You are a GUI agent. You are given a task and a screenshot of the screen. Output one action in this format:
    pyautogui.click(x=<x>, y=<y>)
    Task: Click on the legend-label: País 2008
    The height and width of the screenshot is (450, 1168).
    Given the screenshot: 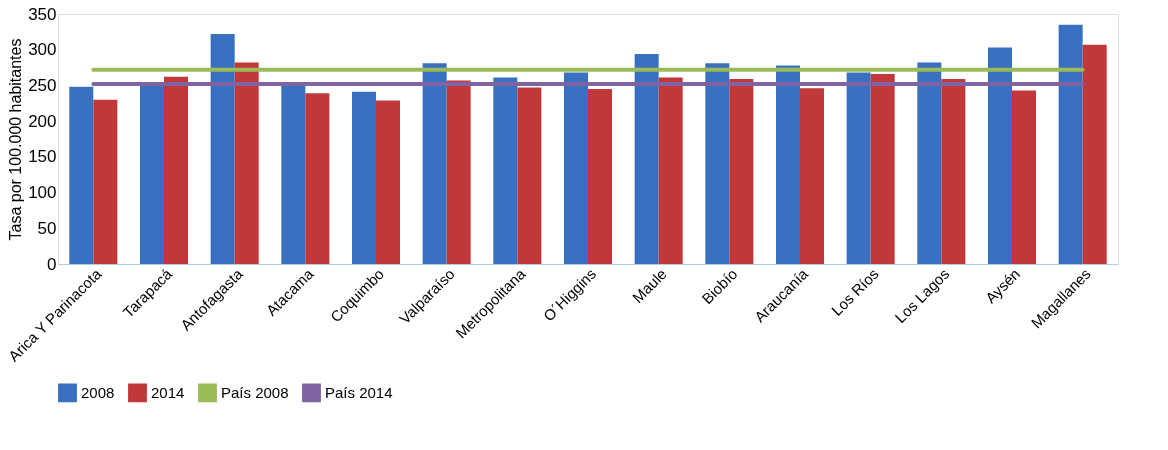 What is the action you would take?
    pyautogui.click(x=255, y=392)
    